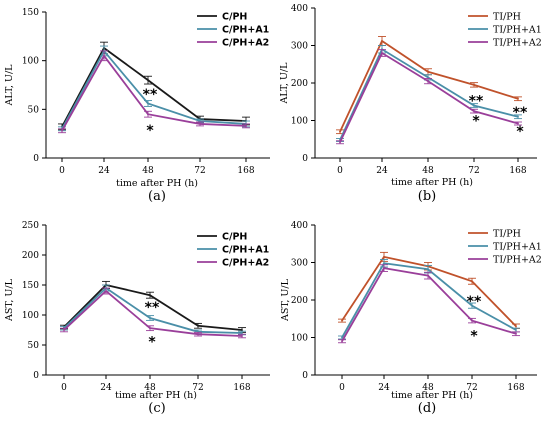 Image resolution: width=550 pixels, height=421 pixels. I want to click on panel-label: (b), so click(427, 196).